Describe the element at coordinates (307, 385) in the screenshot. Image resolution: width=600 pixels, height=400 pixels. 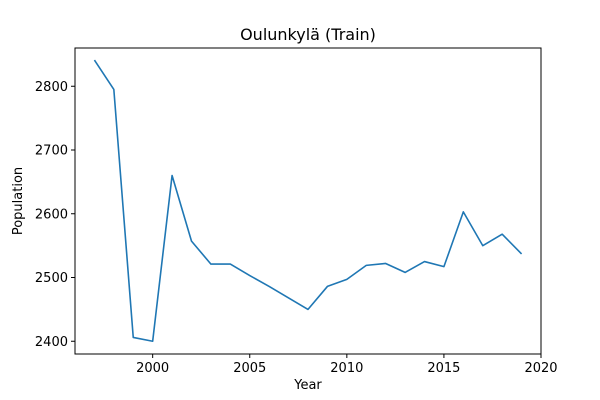
I see `x-axis-label: Year` at that location.